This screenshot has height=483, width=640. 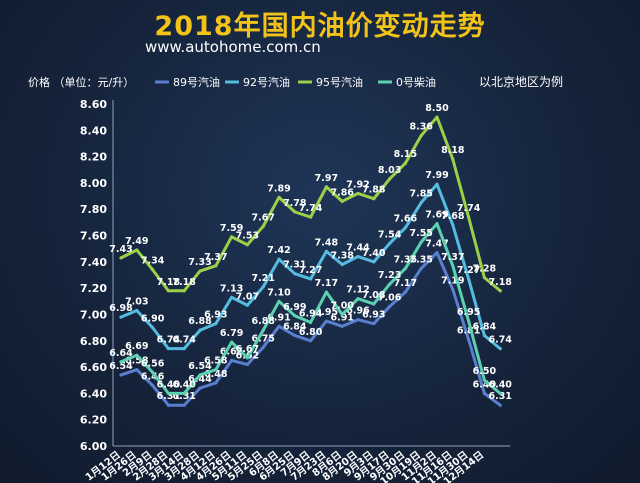 I want to click on y-axis-label: 价格 （单位：元/升）, so click(x=81, y=82).